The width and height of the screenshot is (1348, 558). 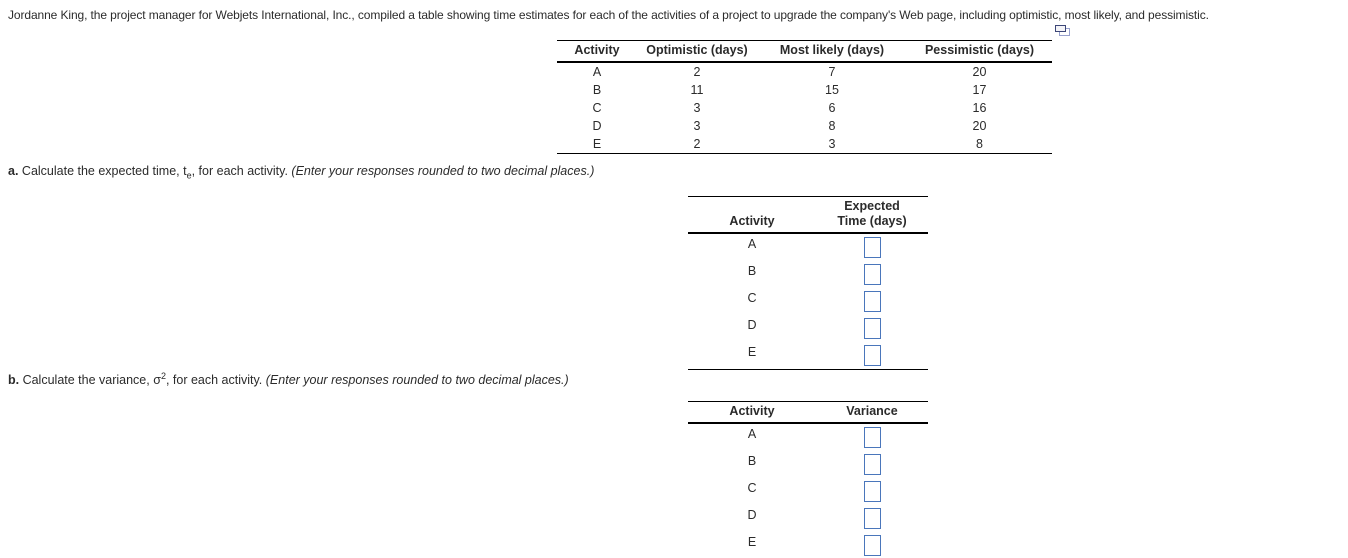 I want to click on expected-time-header-row: Activity Expected Time (days), so click(x=808, y=215).